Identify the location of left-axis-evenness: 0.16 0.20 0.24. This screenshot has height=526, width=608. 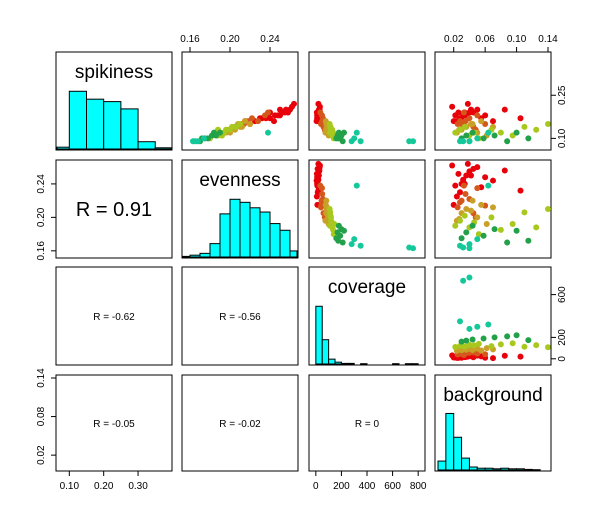
(46, 217).